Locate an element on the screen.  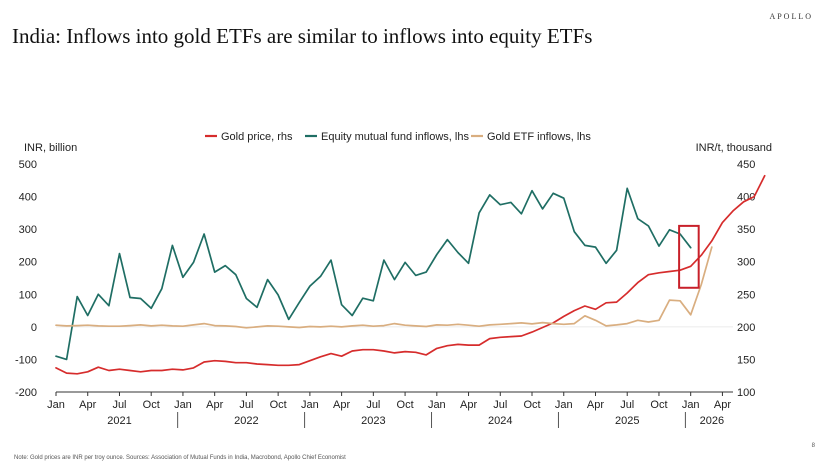
right-tick-label: 350 is located at coordinates (746, 230).